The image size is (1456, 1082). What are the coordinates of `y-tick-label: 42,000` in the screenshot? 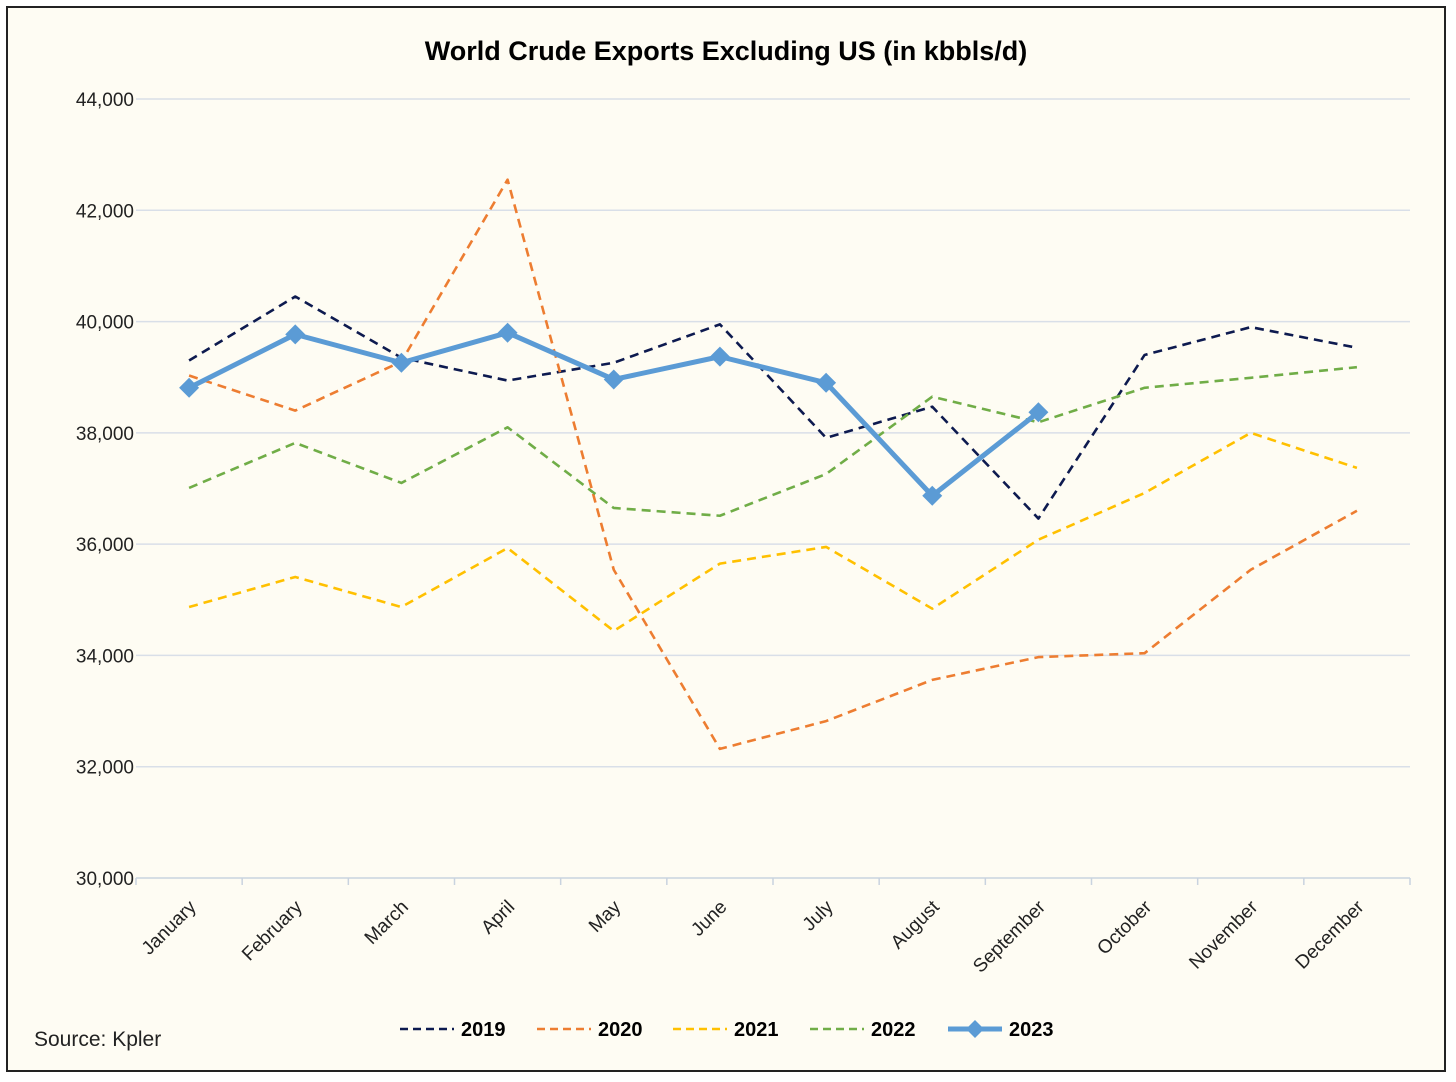 It's located at (105, 211).